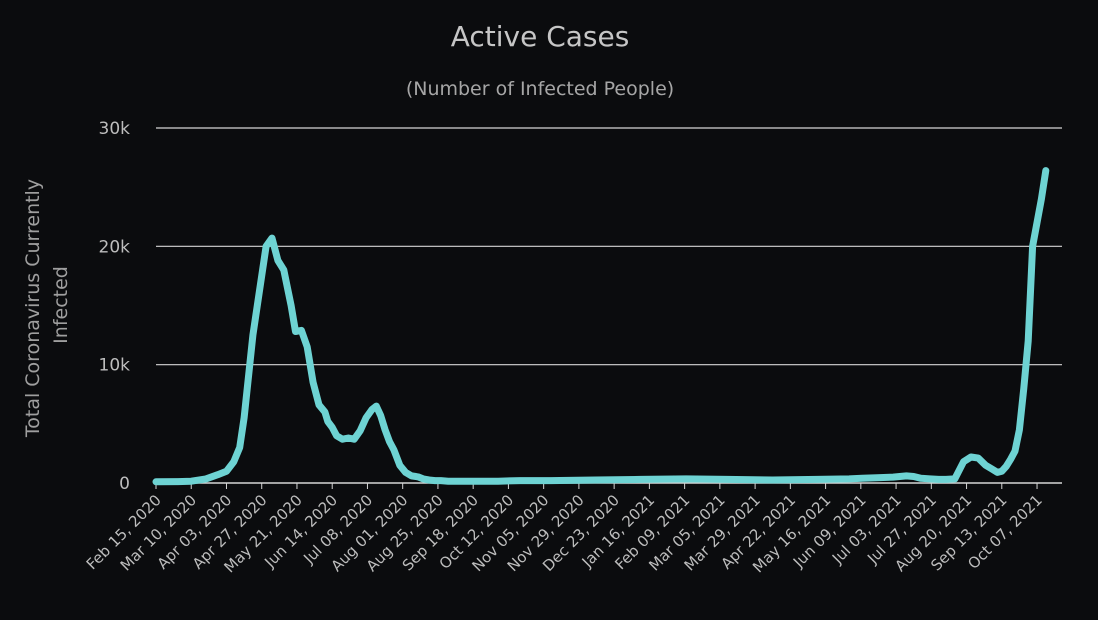 The height and width of the screenshot is (620, 1098). I want to click on y-tick-label: 0, so click(124, 484).